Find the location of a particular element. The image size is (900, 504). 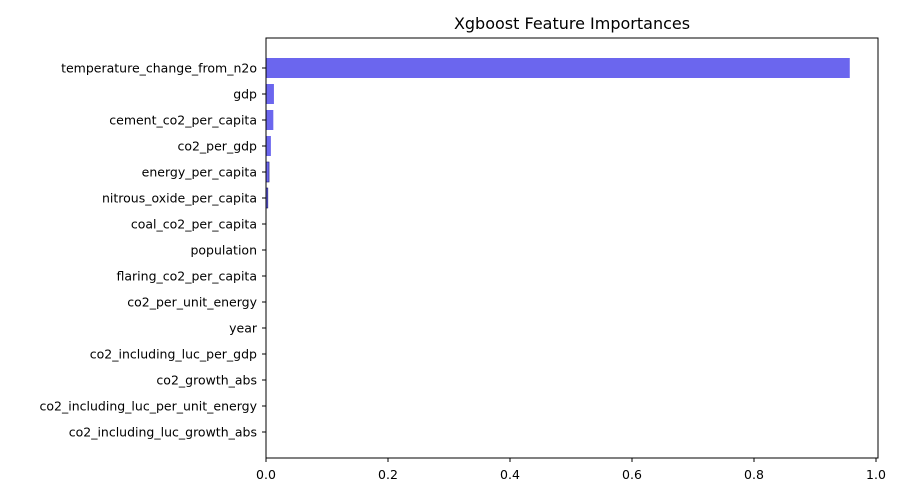

x-tick-label: 0.0 is located at coordinates (266, 474).